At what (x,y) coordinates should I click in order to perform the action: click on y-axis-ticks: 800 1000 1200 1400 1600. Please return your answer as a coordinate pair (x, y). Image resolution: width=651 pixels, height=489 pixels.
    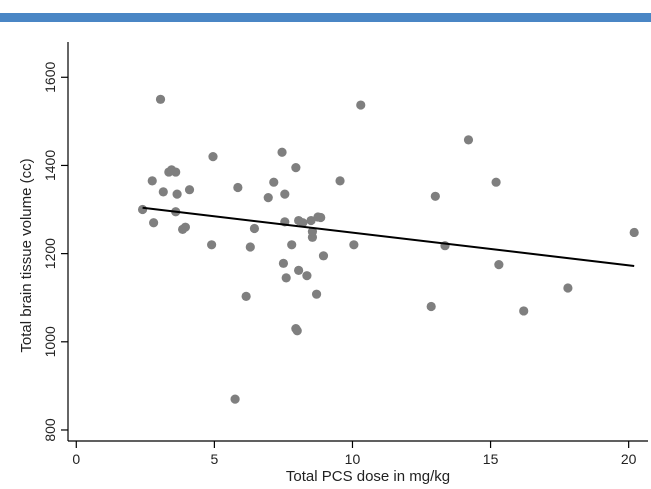
    Looking at the image, I should click on (55, 251).